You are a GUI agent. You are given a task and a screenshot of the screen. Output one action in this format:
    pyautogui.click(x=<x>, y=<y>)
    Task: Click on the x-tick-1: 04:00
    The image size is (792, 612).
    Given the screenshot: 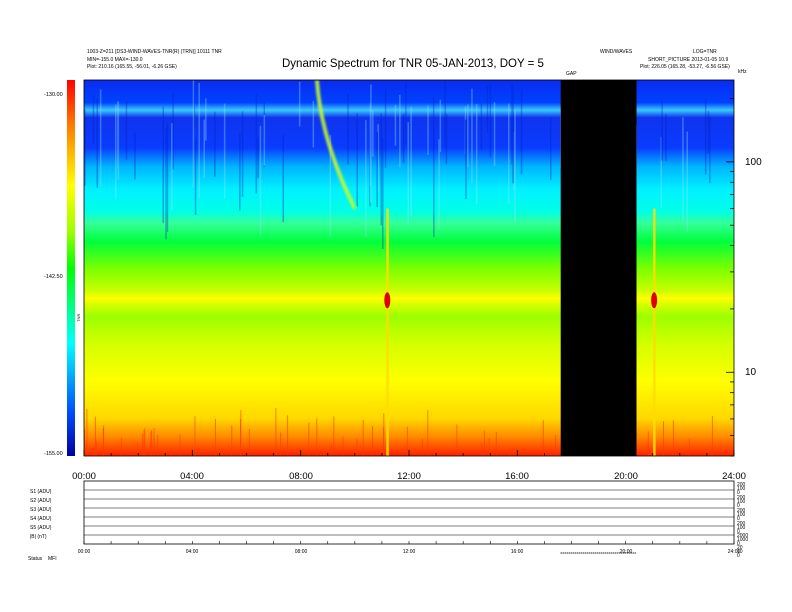 What is the action you would take?
    pyautogui.click(x=192, y=476)
    